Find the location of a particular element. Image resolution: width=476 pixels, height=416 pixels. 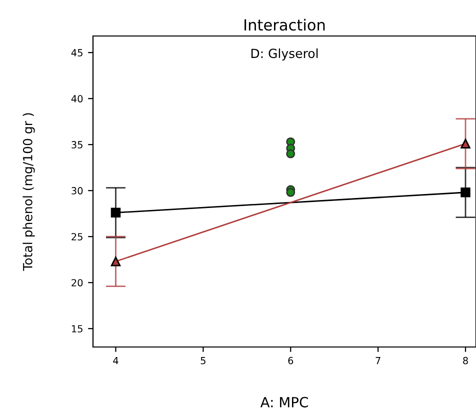

y-tick-label: 45 is located at coordinates (76, 52).